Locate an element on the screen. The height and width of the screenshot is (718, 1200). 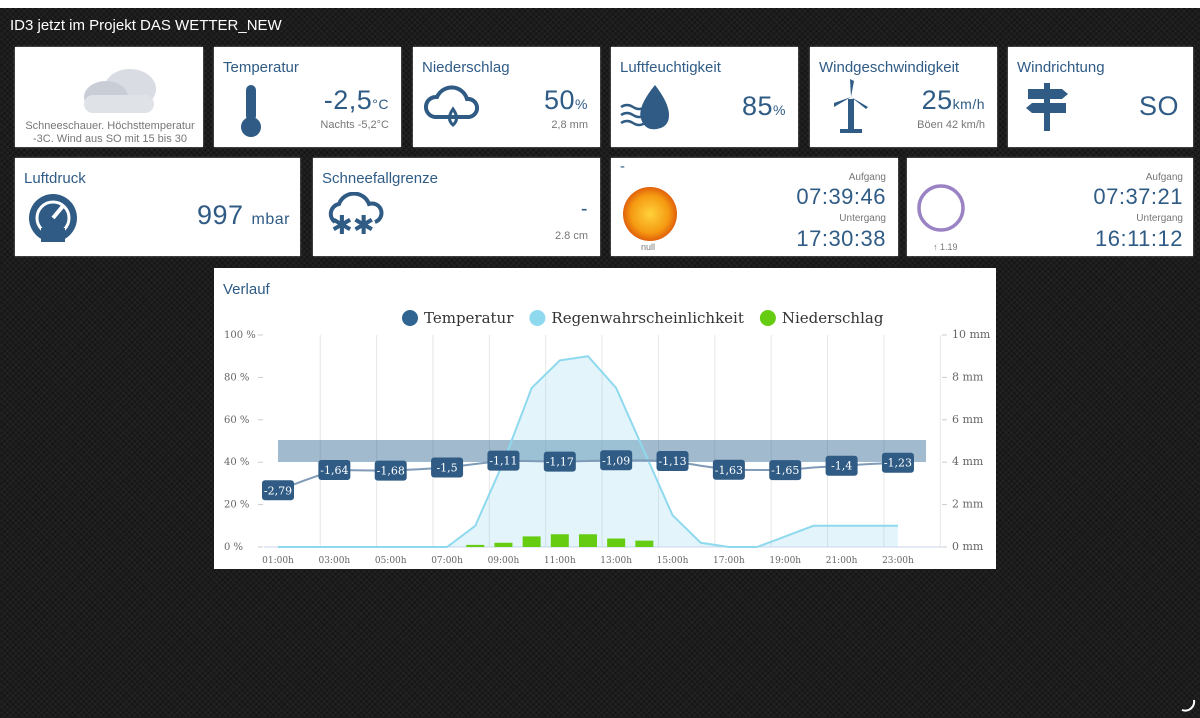
tile-title: Temperatur is located at coordinates (261, 67).